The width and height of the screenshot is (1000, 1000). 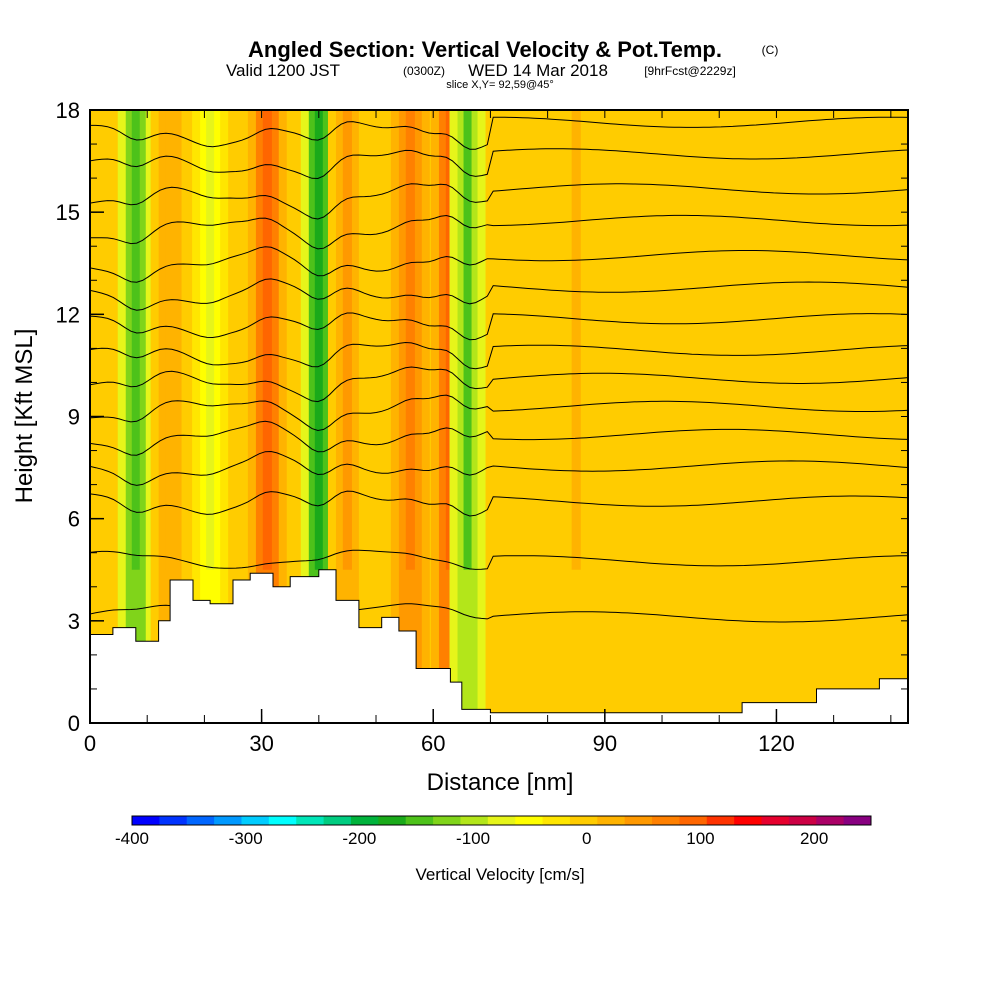 What do you see at coordinates (132, 838) in the screenshot?
I see `colorbar-tick-label: -400` at bounding box center [132, 838].